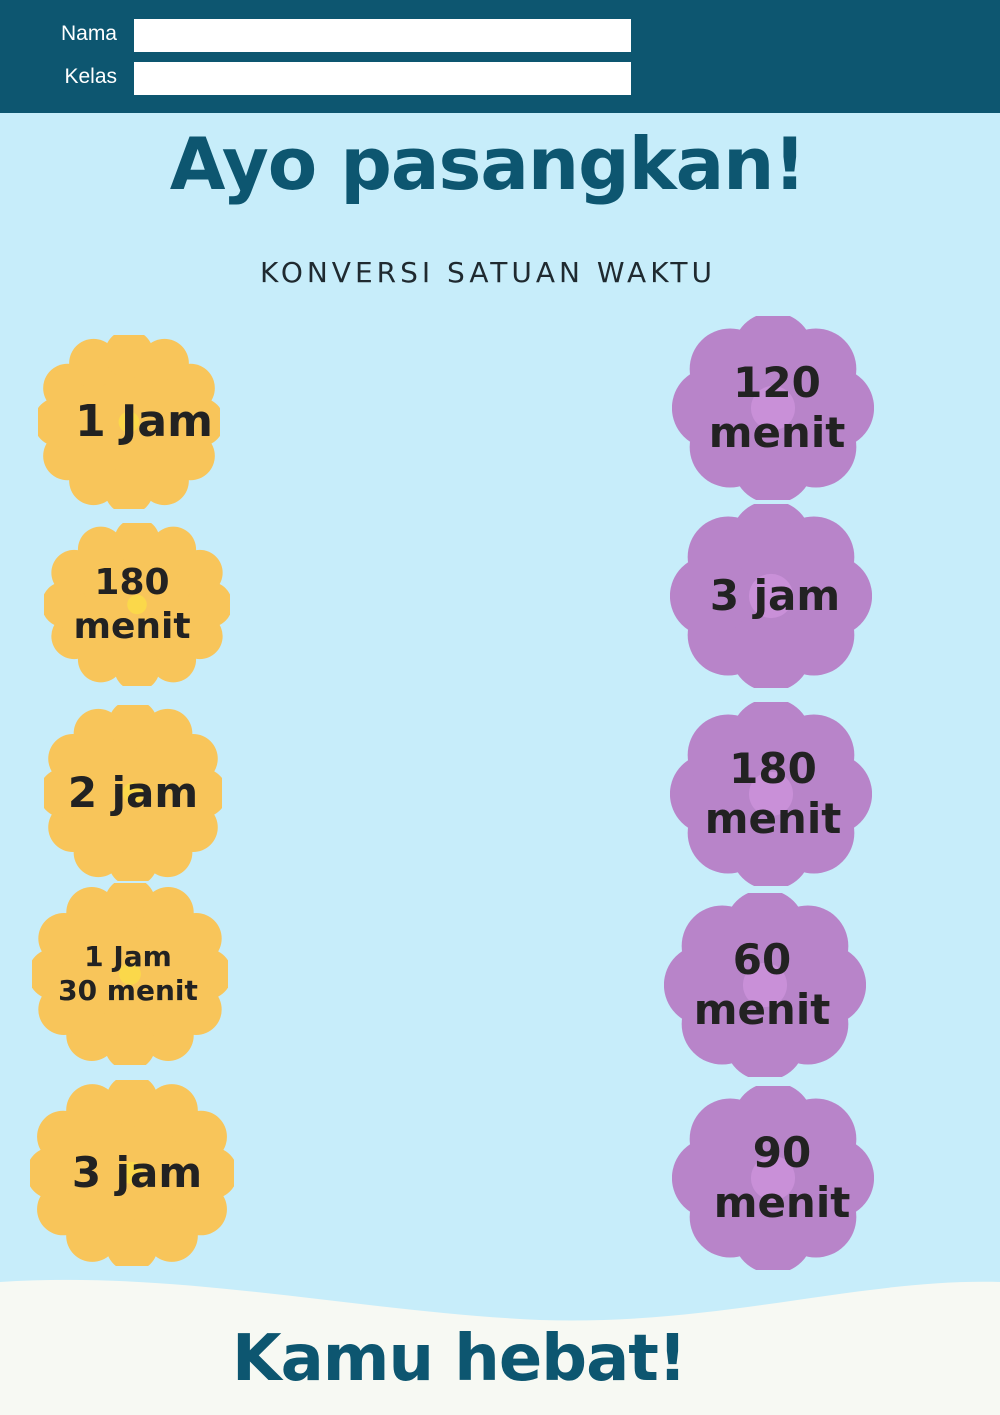 The image size is (1000, 1415). I want to click on left-card-5: 3 jam, so click(132, 1173).